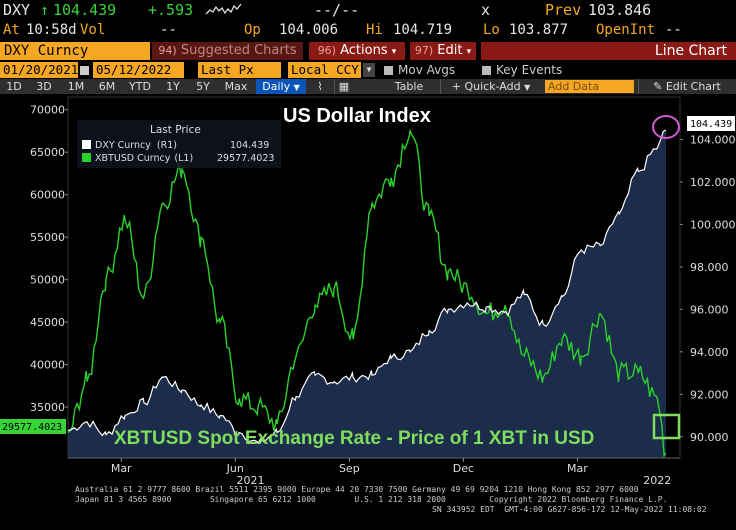 Image resolution: width=736 pixels, height=530 pixels. I want to click on edit-chart-button: ✎ Edit Chart, so click(686, 86).